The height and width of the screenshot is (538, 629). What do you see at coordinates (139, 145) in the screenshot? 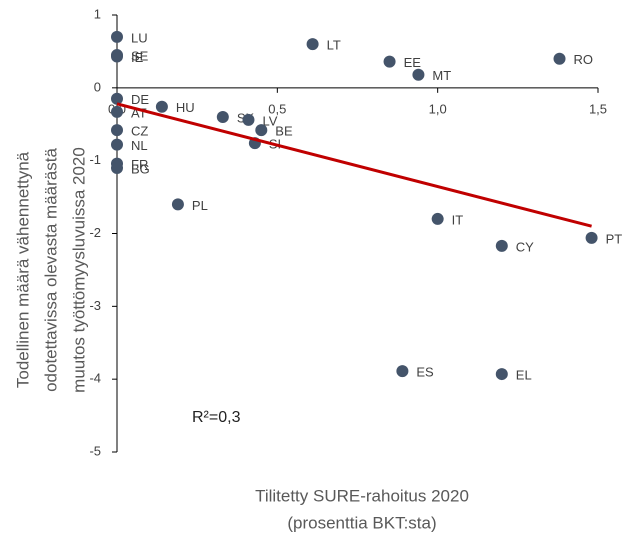
I see `point-label: NL` at bounding box center [139, 145].